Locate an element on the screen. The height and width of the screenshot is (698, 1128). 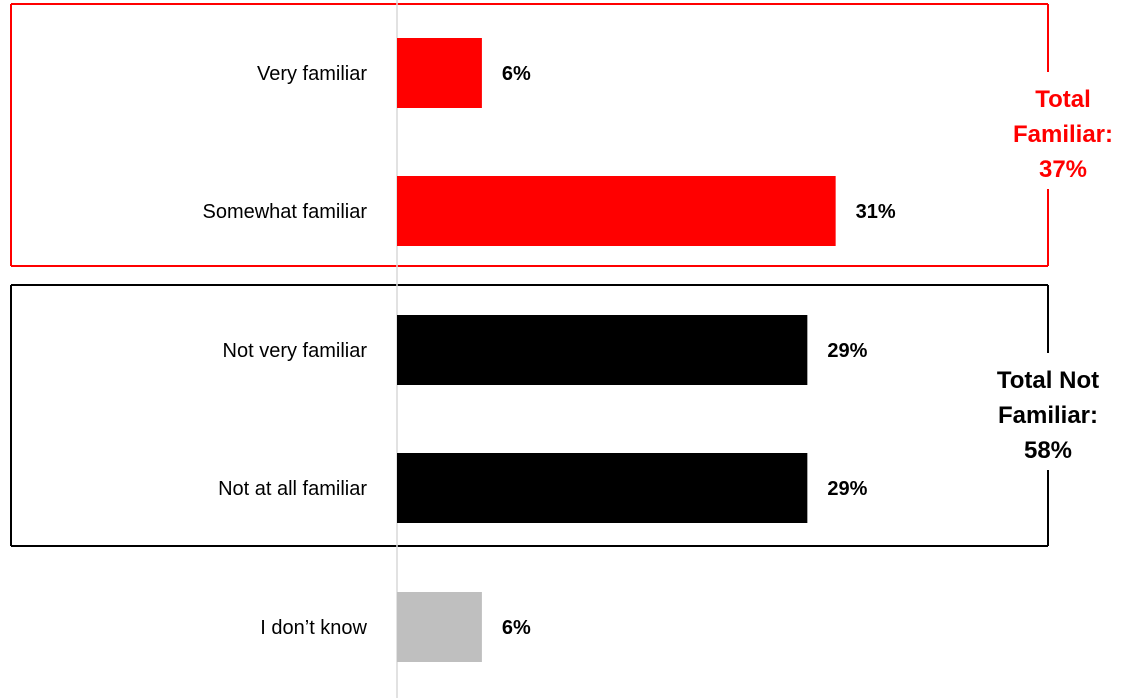
group-1-total-label: Total Familiar: 37% is located at coordinates (1063, 134).